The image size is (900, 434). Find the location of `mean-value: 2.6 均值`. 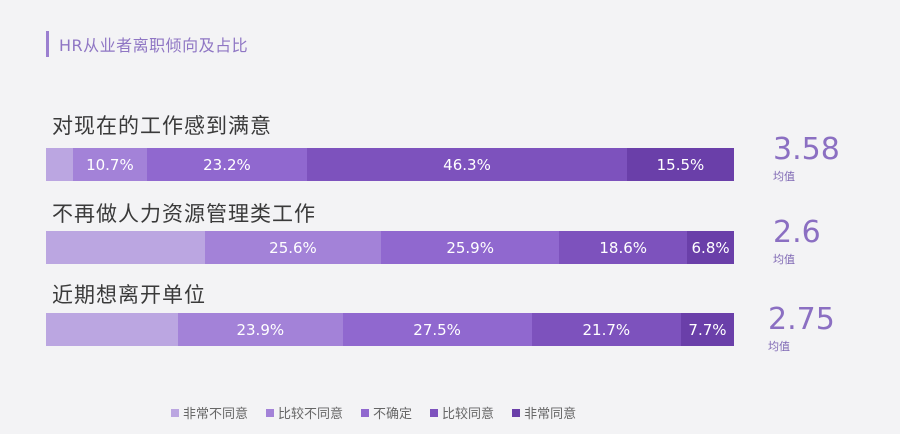

mean-value: 2.6 均值 is located at coordinates (797, 242).